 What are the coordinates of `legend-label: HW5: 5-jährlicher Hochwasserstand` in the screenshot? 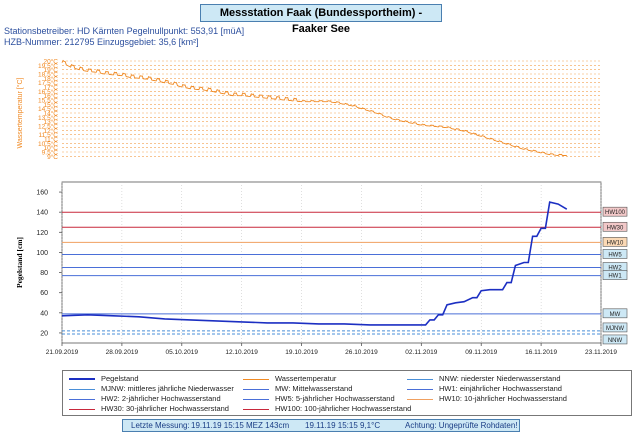 It's located at (335, 398).